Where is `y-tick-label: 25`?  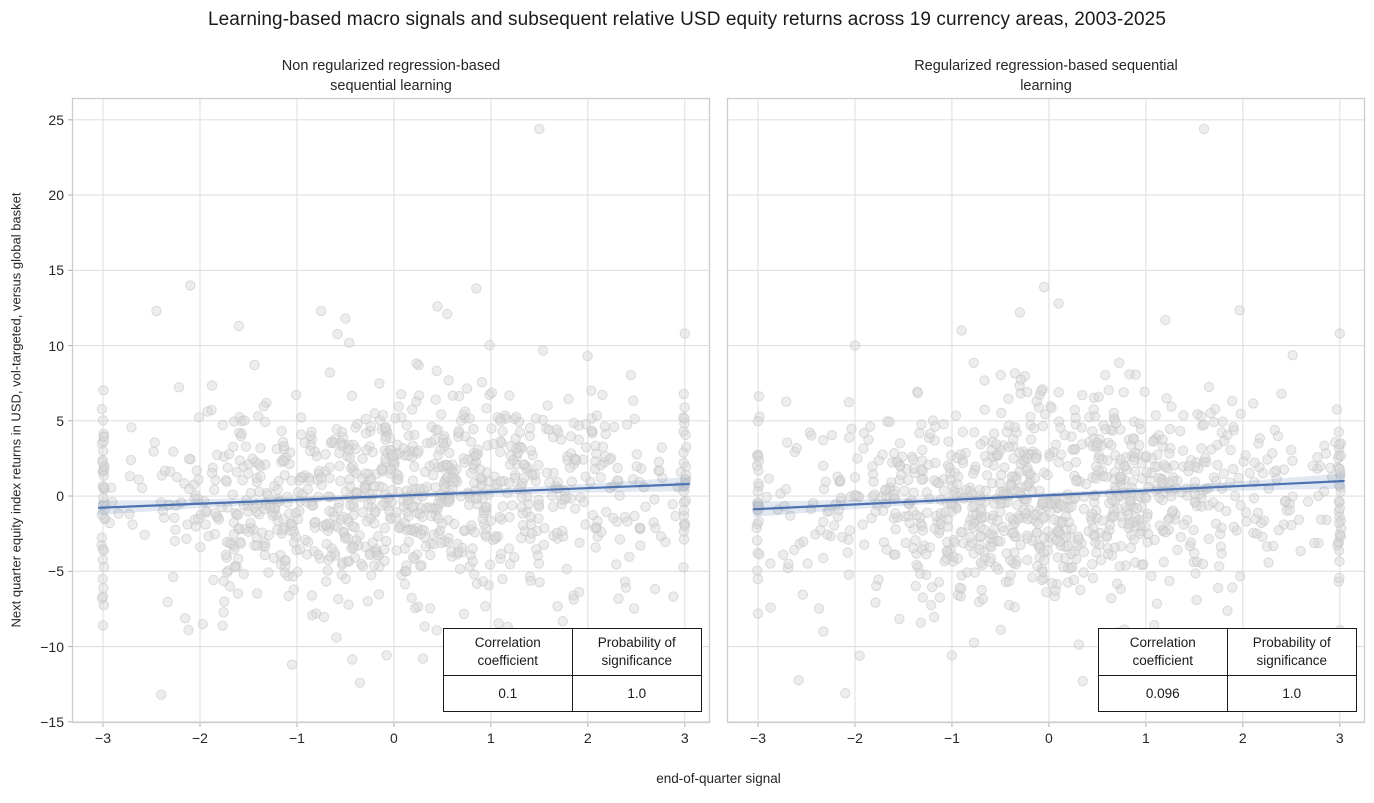 y-tick-label: 25 is located at coordinates (56, 119).